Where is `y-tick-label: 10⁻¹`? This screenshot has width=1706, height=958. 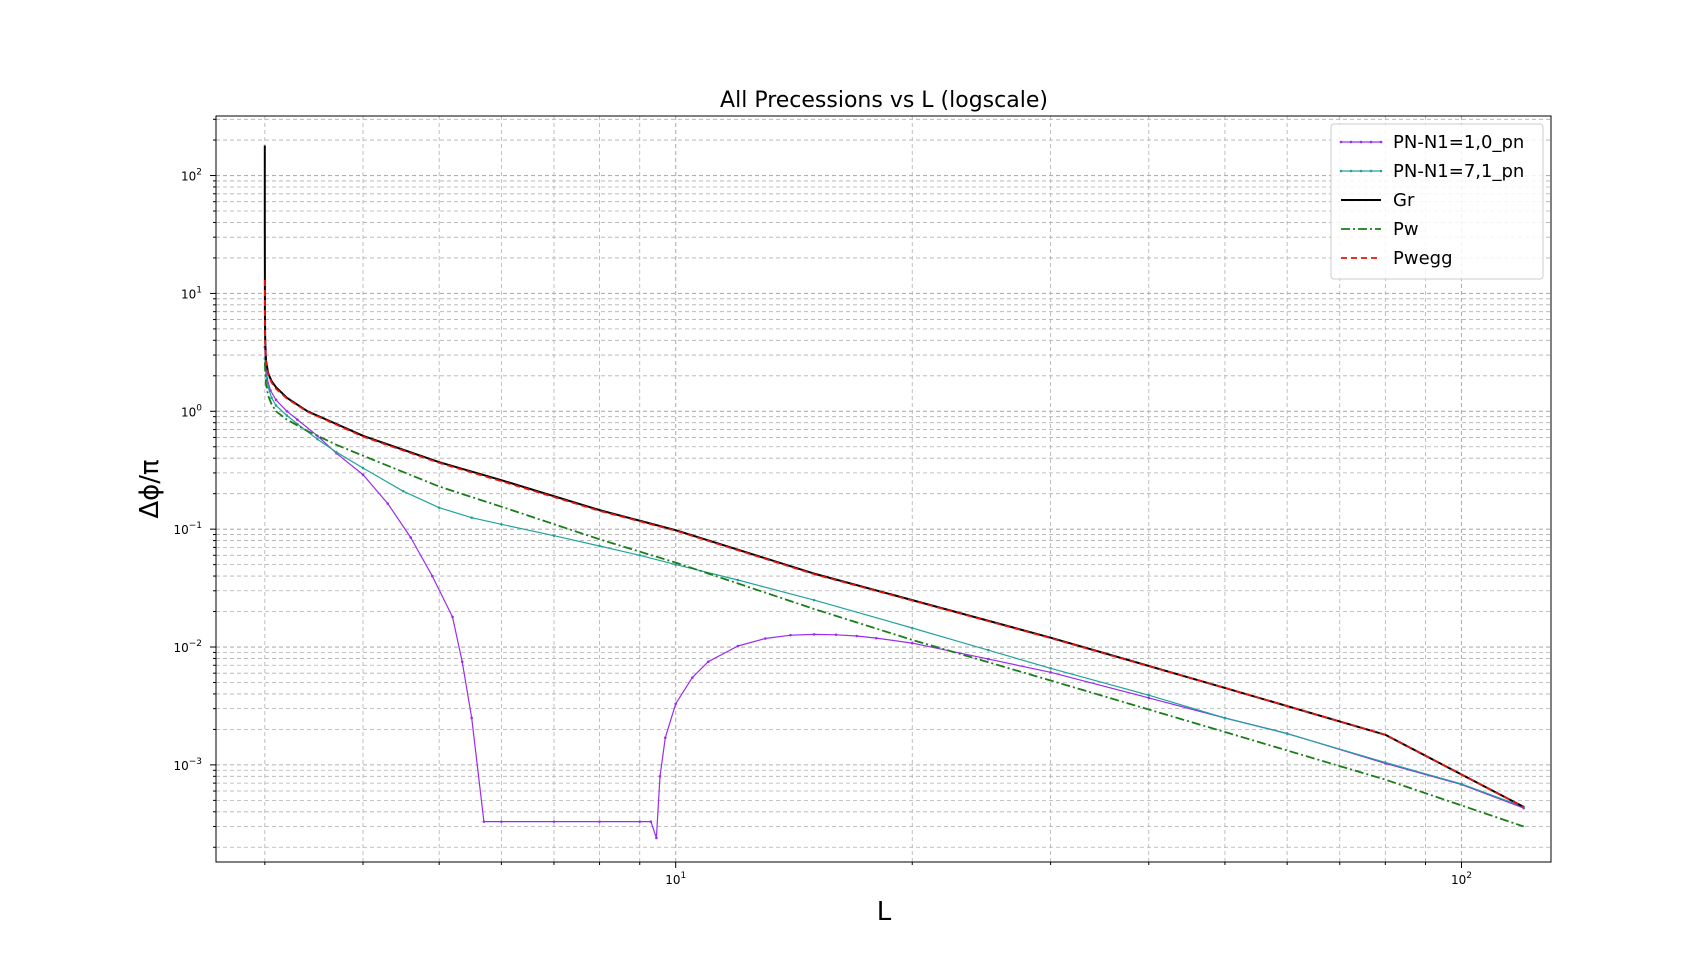 y-tick-label: 10⁻¹ is located at coordinates (187, 529).